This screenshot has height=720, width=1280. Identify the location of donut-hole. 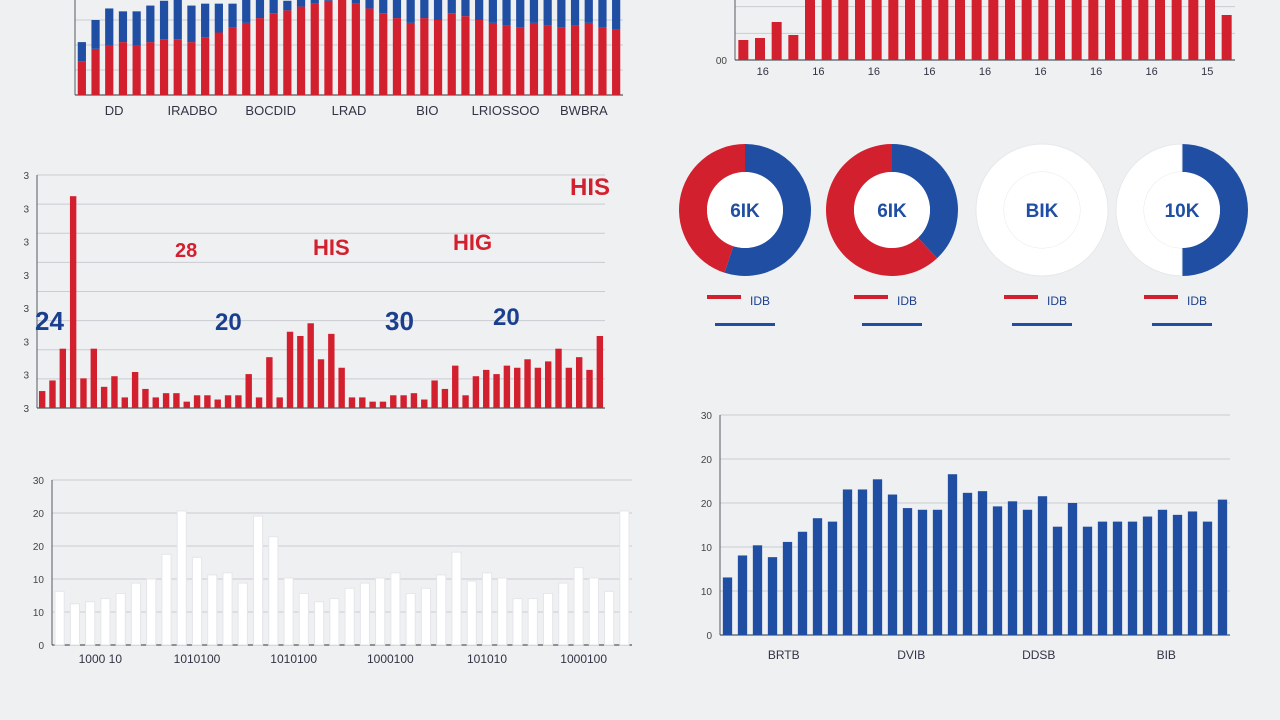
(1042, 210).